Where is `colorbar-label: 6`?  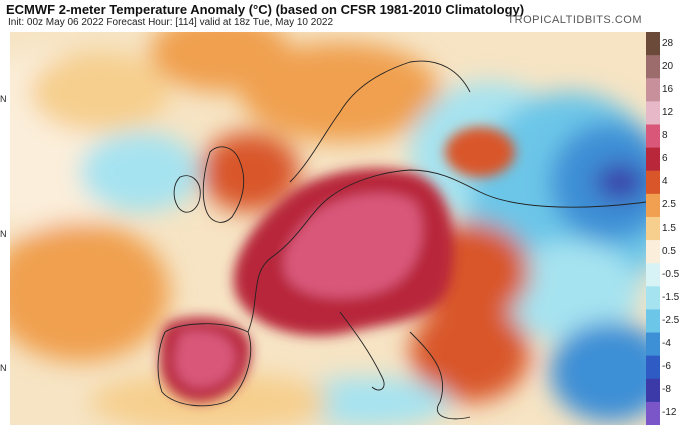 colorbar-label: 6 is located at coordinates (665, 159).